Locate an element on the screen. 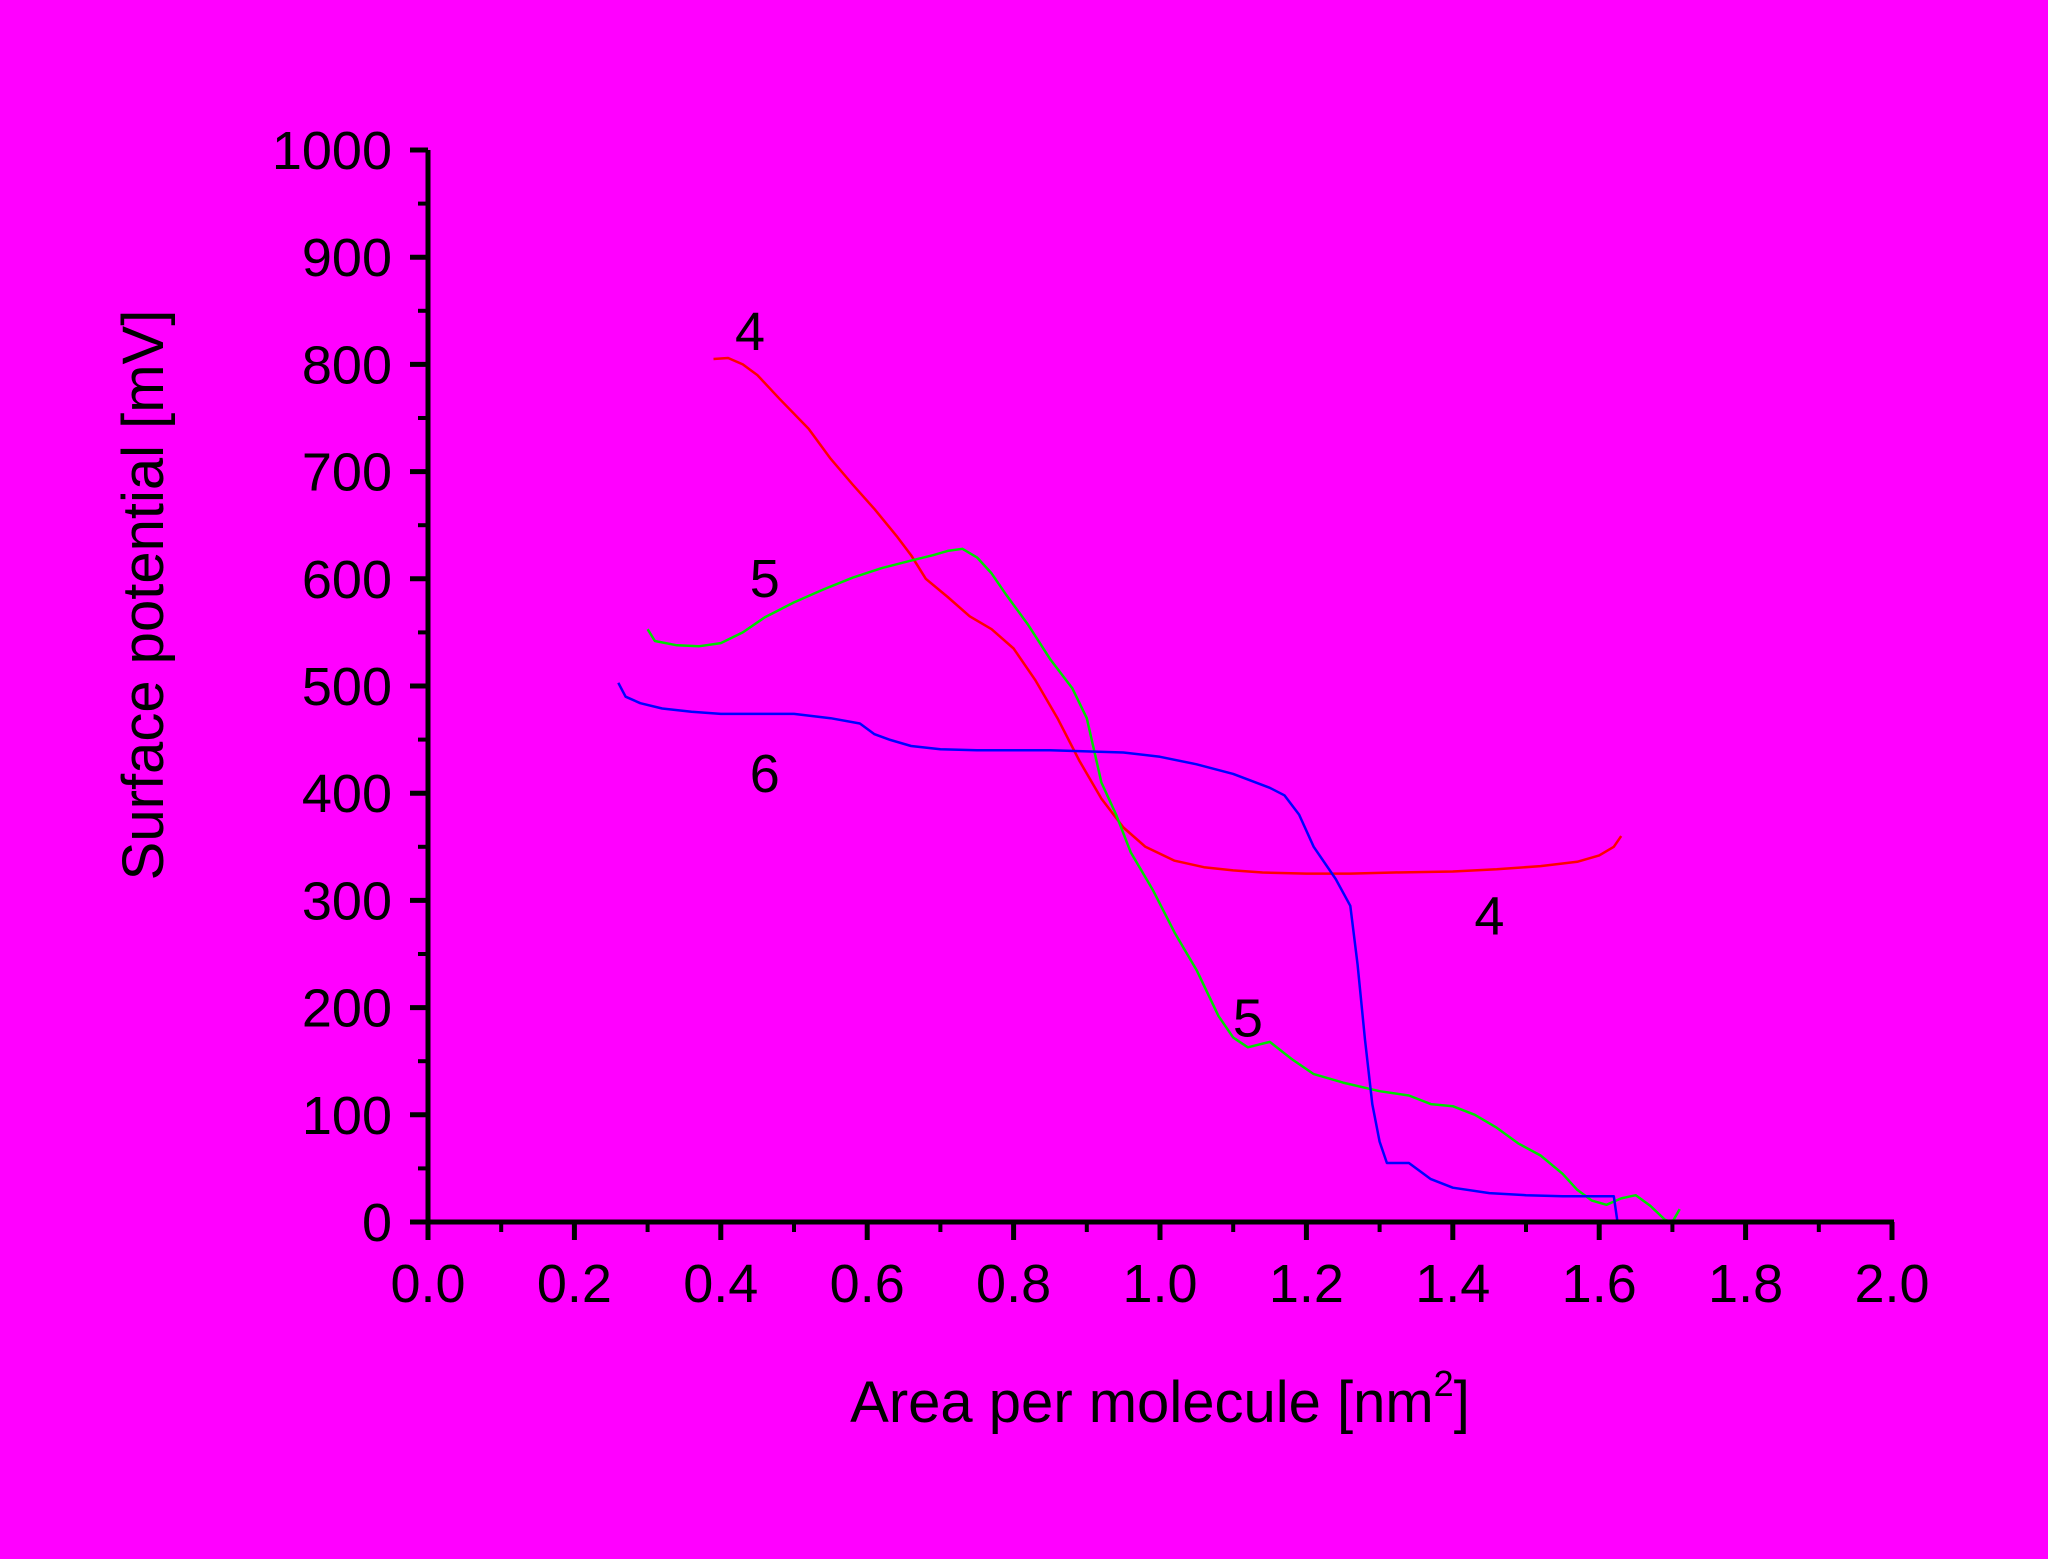 The width and height of the screenshot is (2048, 1559). x-tick-label: 1.4 is located at coordinates (1452, 1284).